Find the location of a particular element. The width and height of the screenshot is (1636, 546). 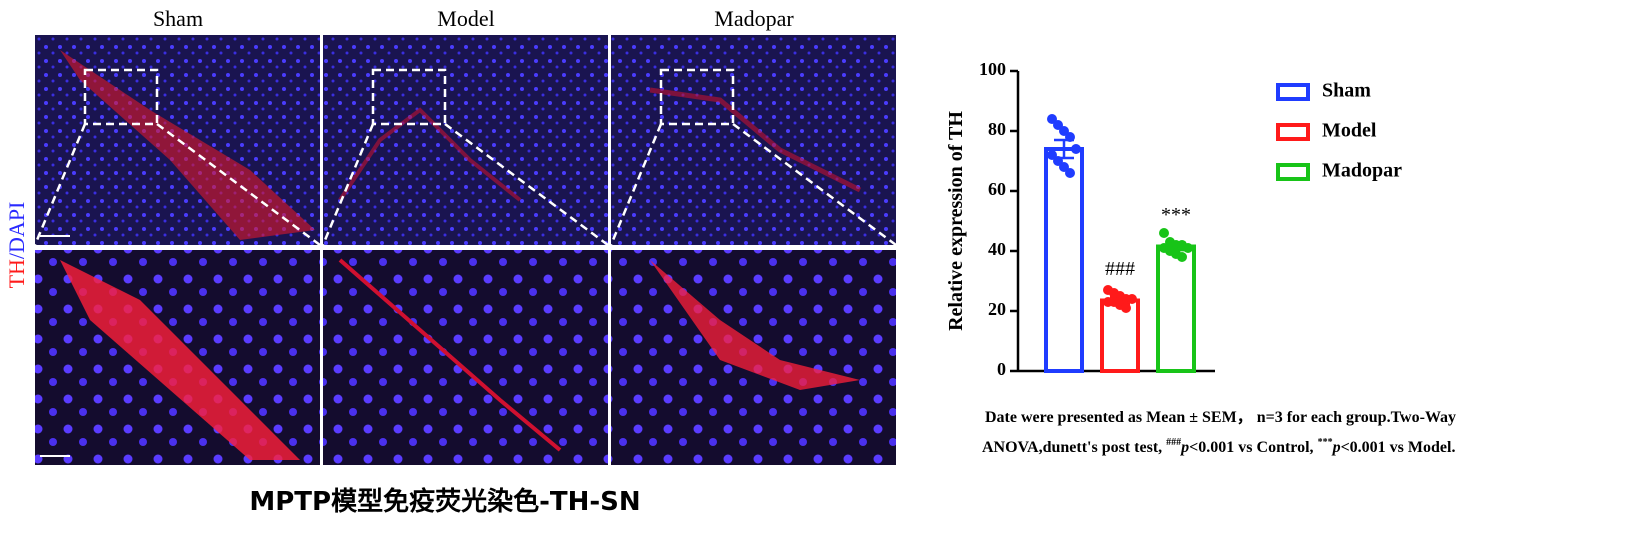

counterstain: /DAPI is located at coordinates (16, 230).